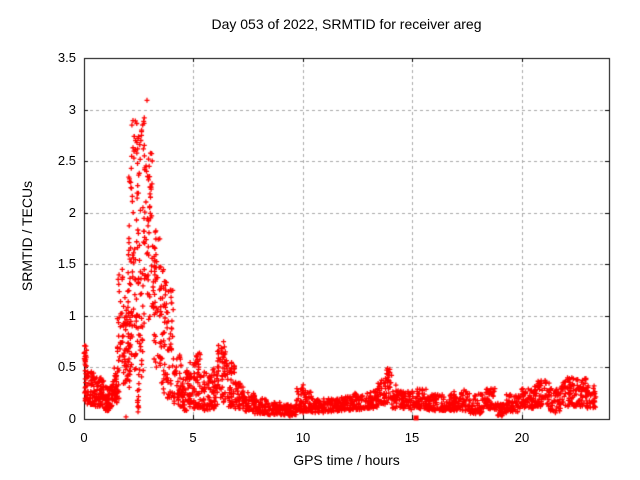 The image size is (640, 480). Describe the element at coordinates (66, 263) in the screenshot. I see `y-tick-label: 1.5` at that location.